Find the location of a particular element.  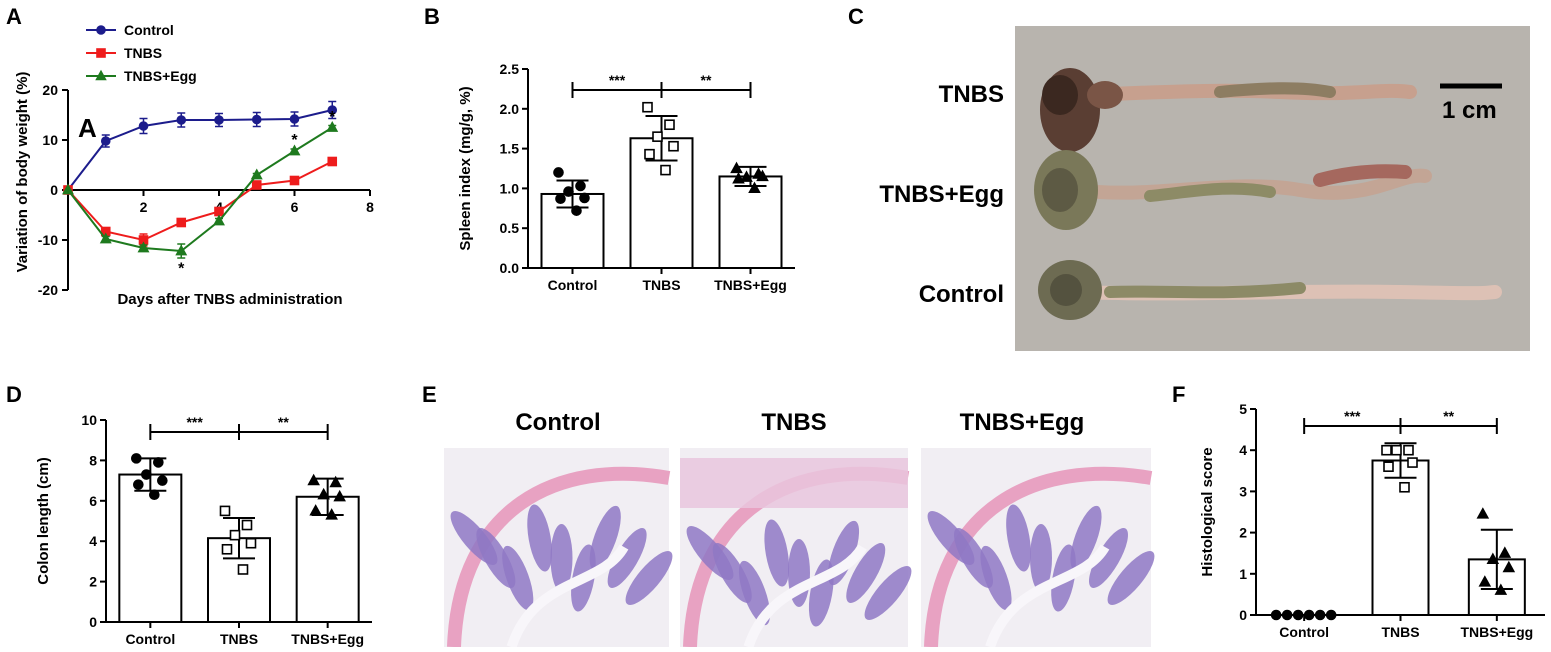

y-tick-label-1: 1 is located at coordinates (1243, 574).